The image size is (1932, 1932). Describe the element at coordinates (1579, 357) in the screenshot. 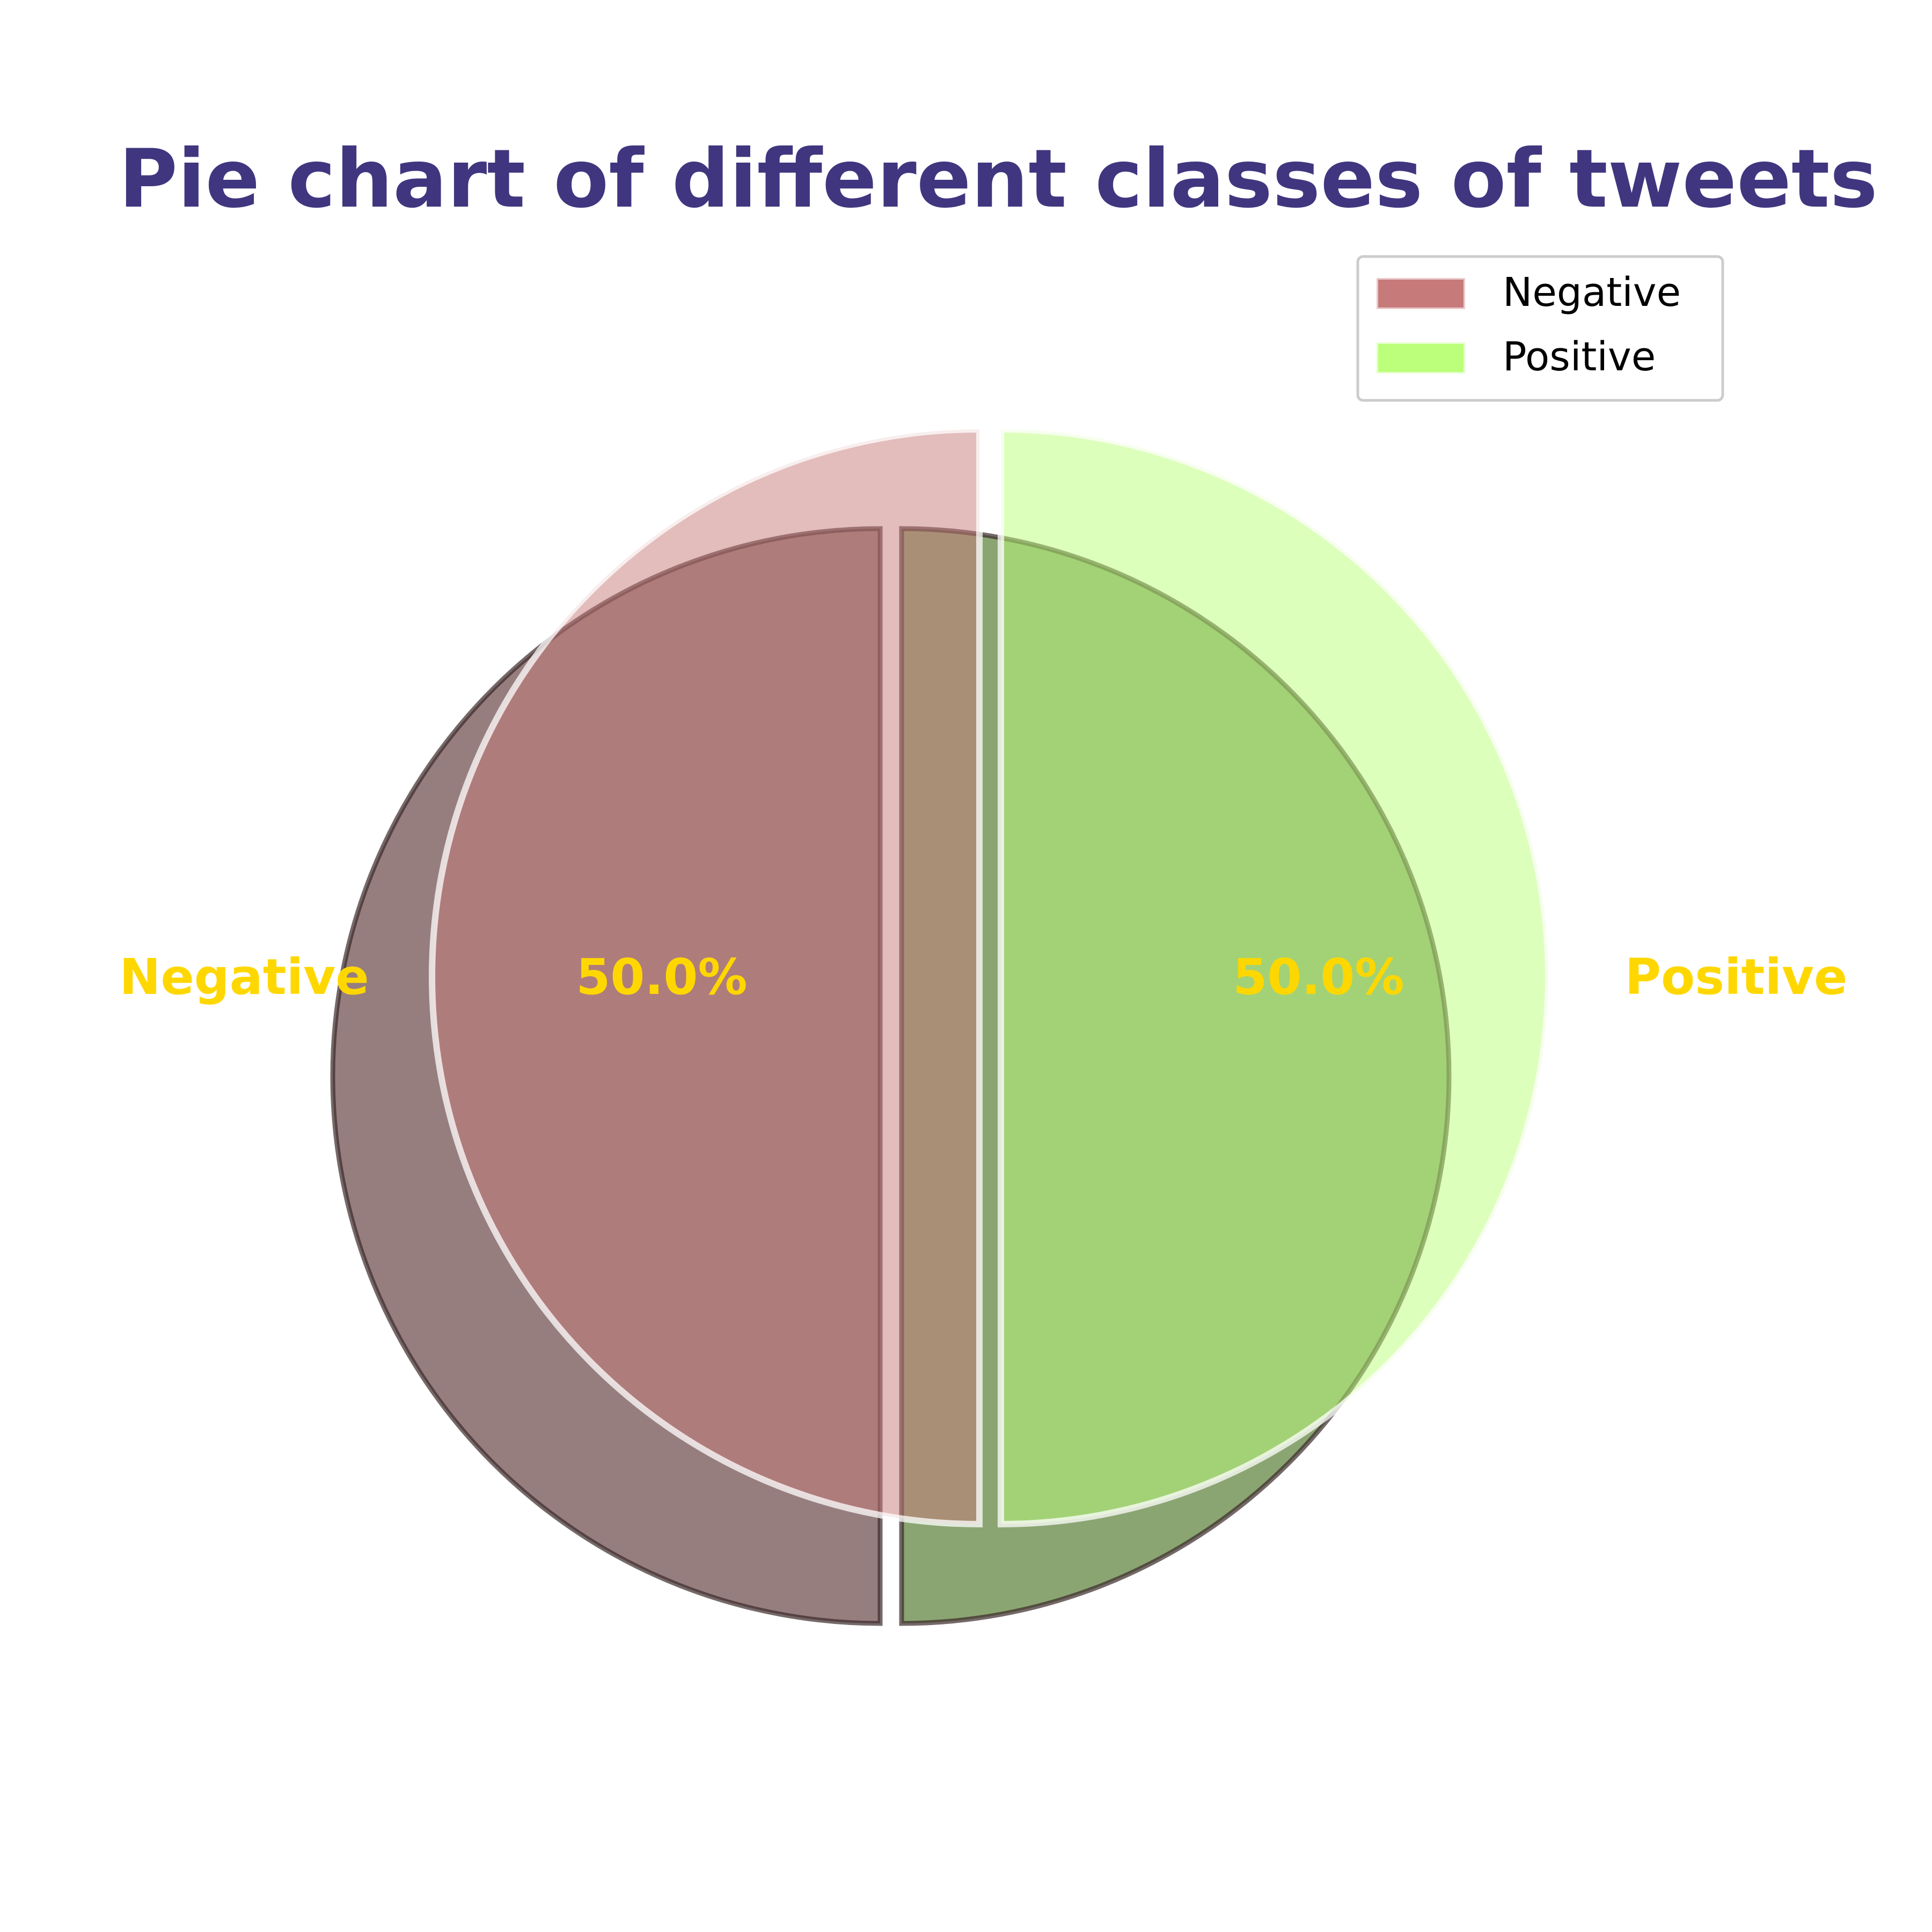

I see `legend-label-positive: Positive` at that location.